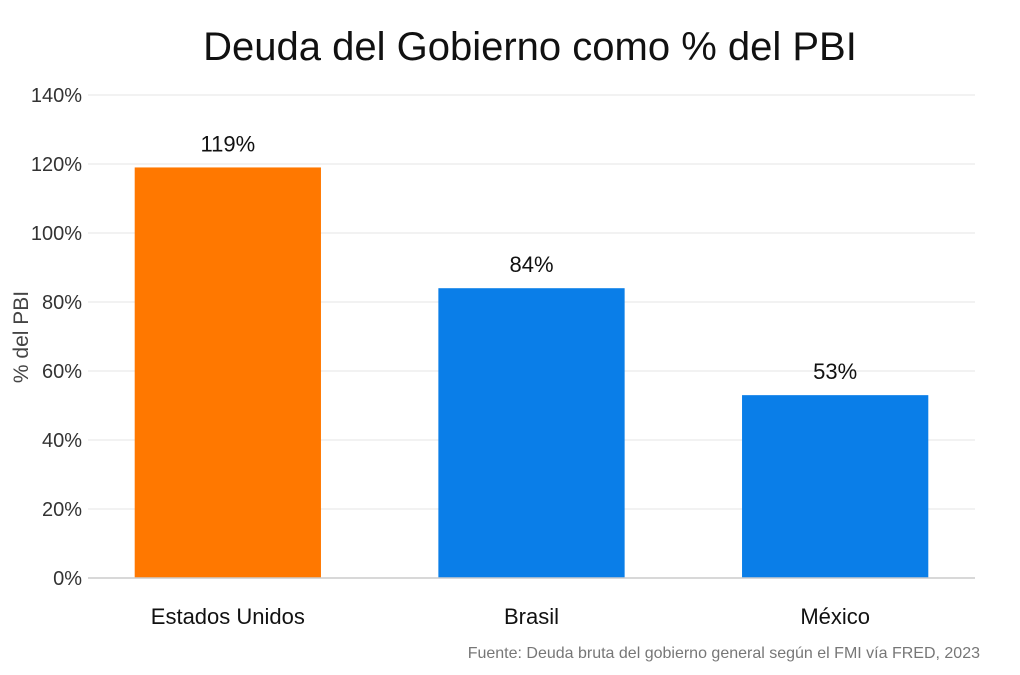  What do you see at coordinates (56, 234) in the screenshot?
I see `y-tick-label: 100%` at bounding box center [56, 234].